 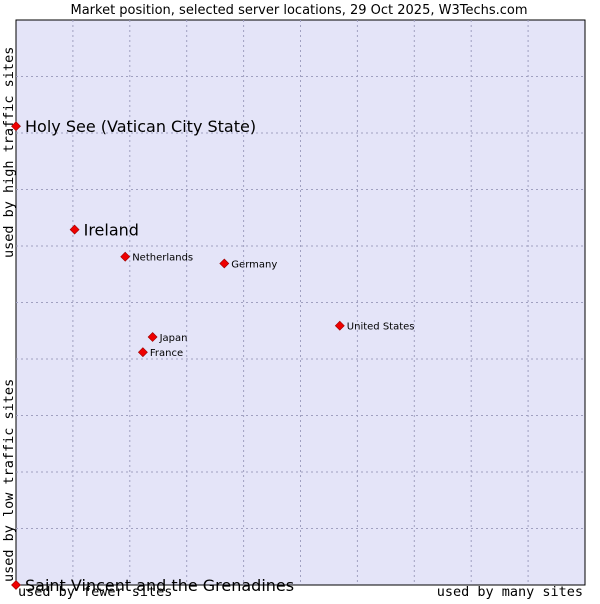 I want to click on y-axis-label-high: used by high traffic sites, so click(x=9, y=152).